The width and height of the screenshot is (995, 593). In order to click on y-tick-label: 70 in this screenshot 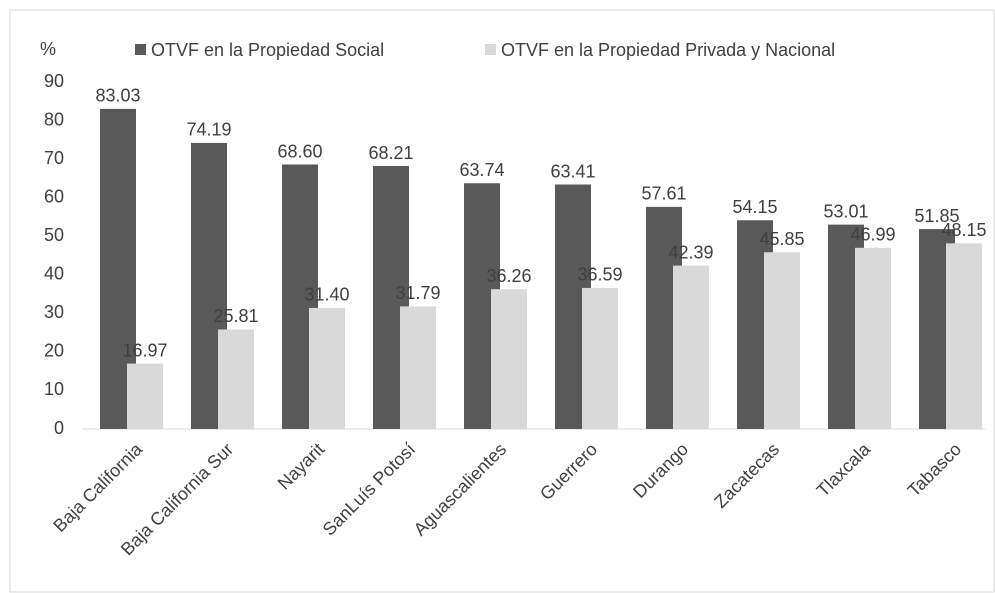, I will do `click(54, 158)`.